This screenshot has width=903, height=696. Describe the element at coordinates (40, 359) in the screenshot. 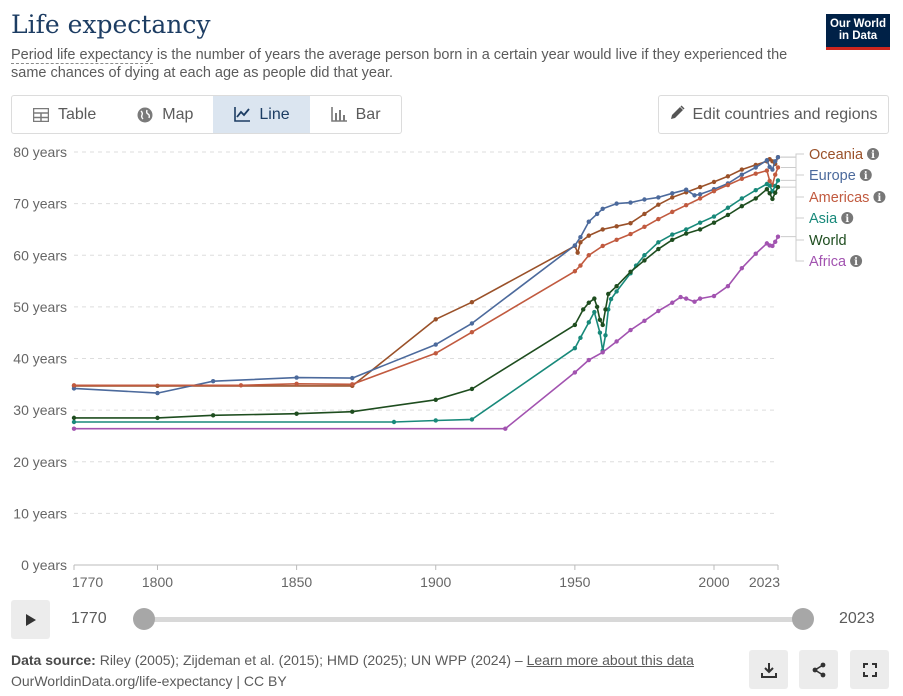

I see `y-tick-label: 40 years` at that location.